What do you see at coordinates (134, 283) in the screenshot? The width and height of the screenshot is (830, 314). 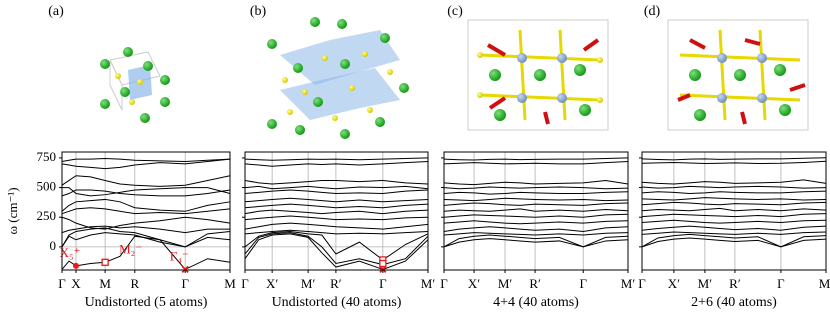 I see `x-tick-label: R` at bounding box center [134, 283].